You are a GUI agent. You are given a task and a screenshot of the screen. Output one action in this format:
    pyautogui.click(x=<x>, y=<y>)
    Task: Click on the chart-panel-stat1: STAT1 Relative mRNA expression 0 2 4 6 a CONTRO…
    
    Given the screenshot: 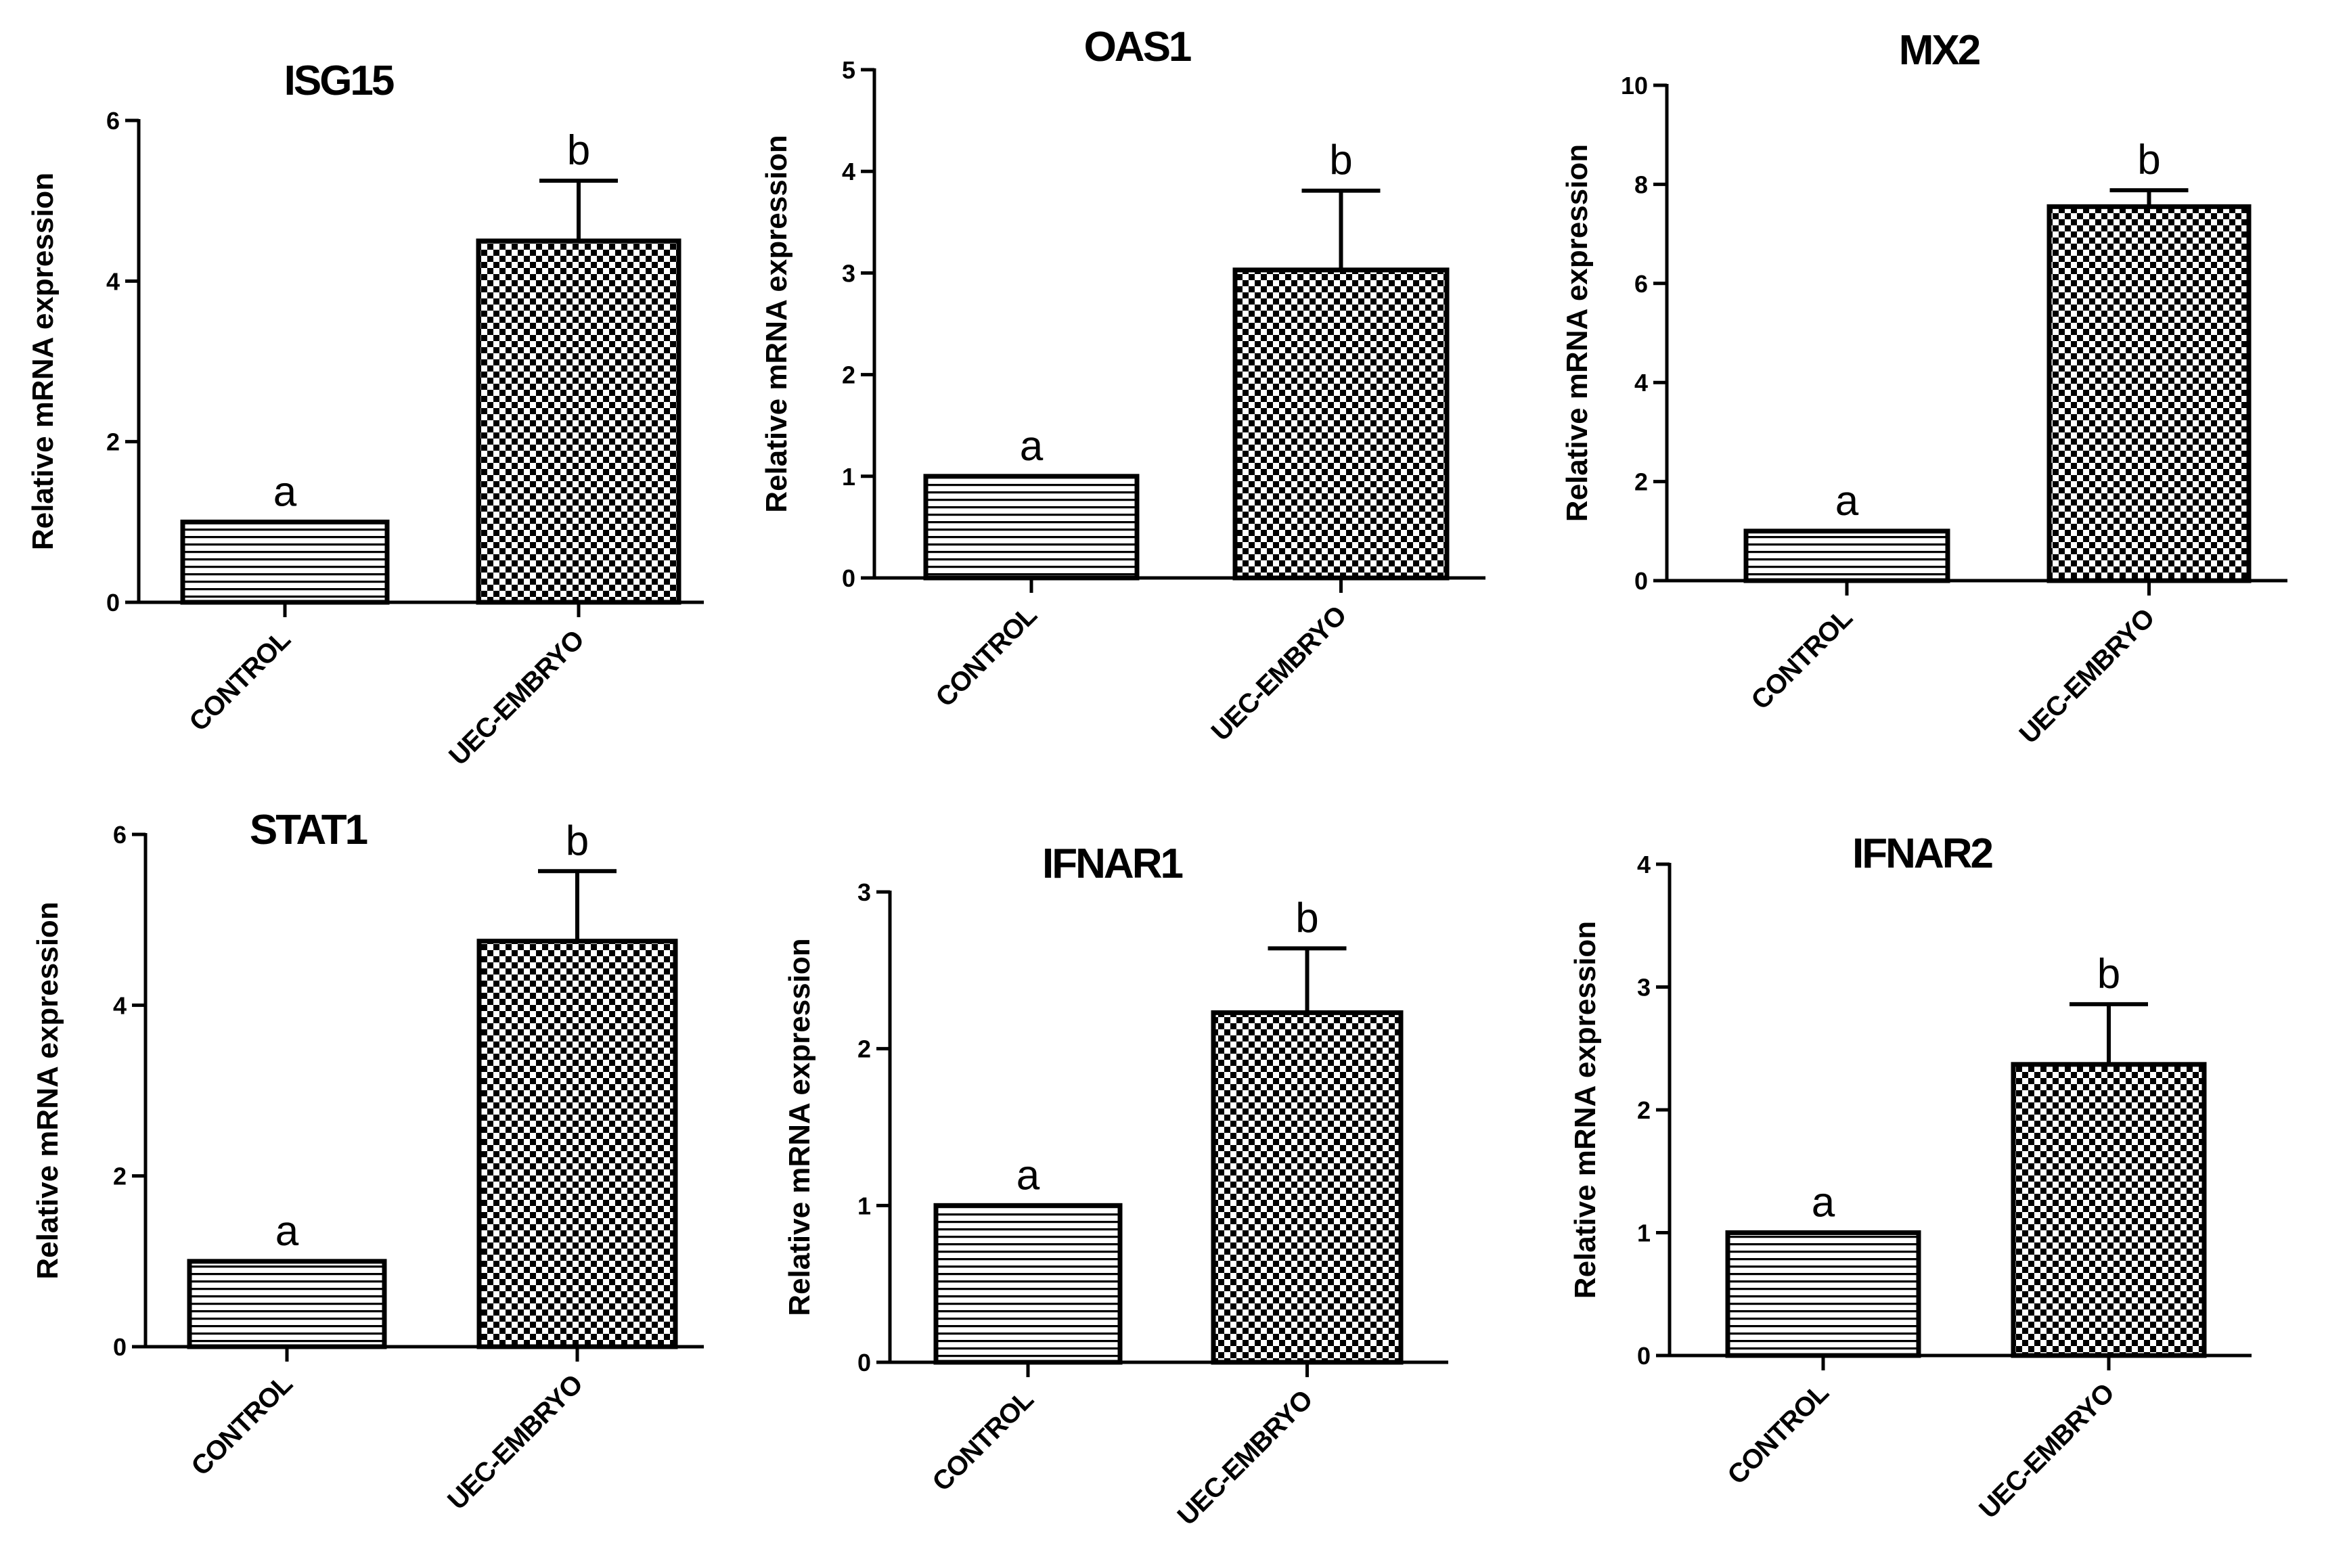 What is the action you would take?
    pyautogui.click(x=367, y=1161)
    